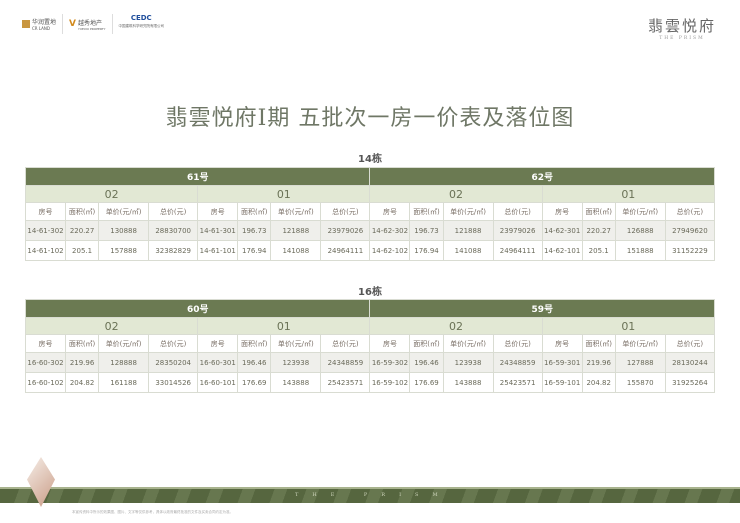 This screenshot has width=740, height=523. I want to click on yuexiu-logo: V 越秀地产 YUEXIU PROPERTY, so click(91, 24).